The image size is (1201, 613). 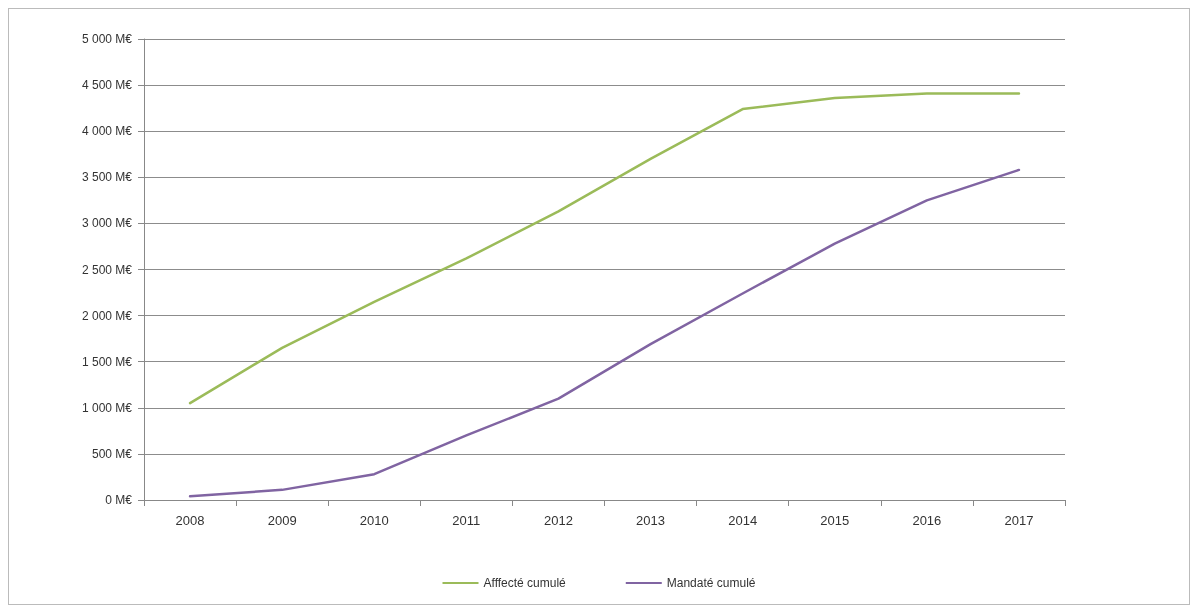 I want to click on x-tick-label: 2009, so click(x=282, y=520).